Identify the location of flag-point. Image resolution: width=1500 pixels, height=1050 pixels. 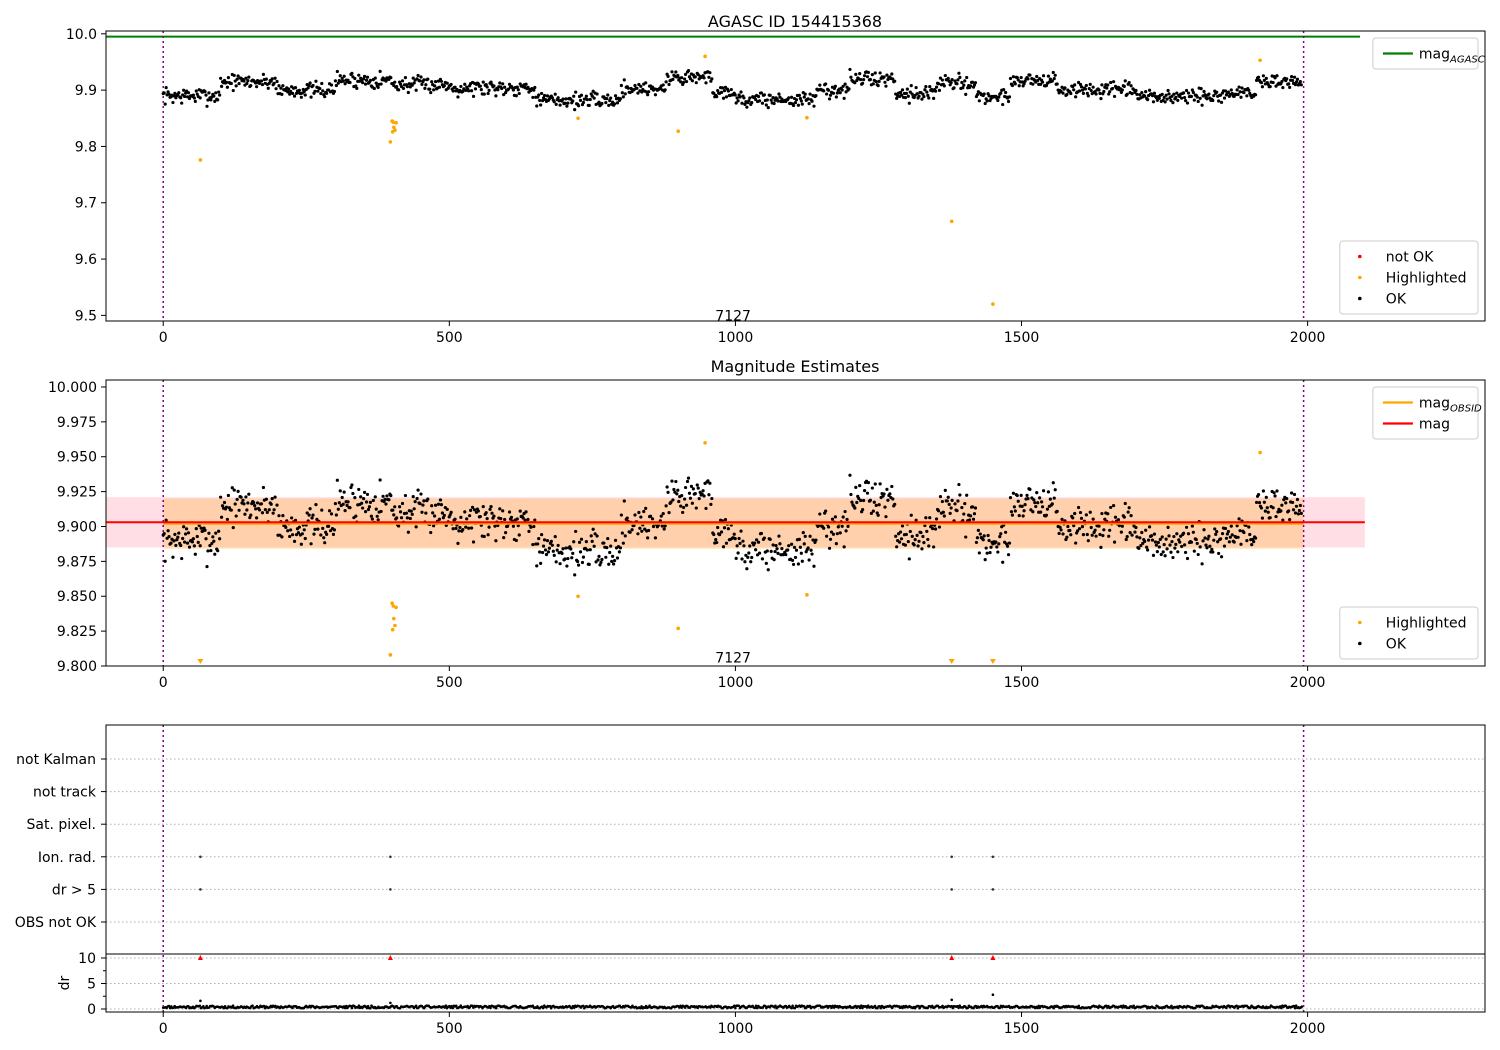
(390, 857).